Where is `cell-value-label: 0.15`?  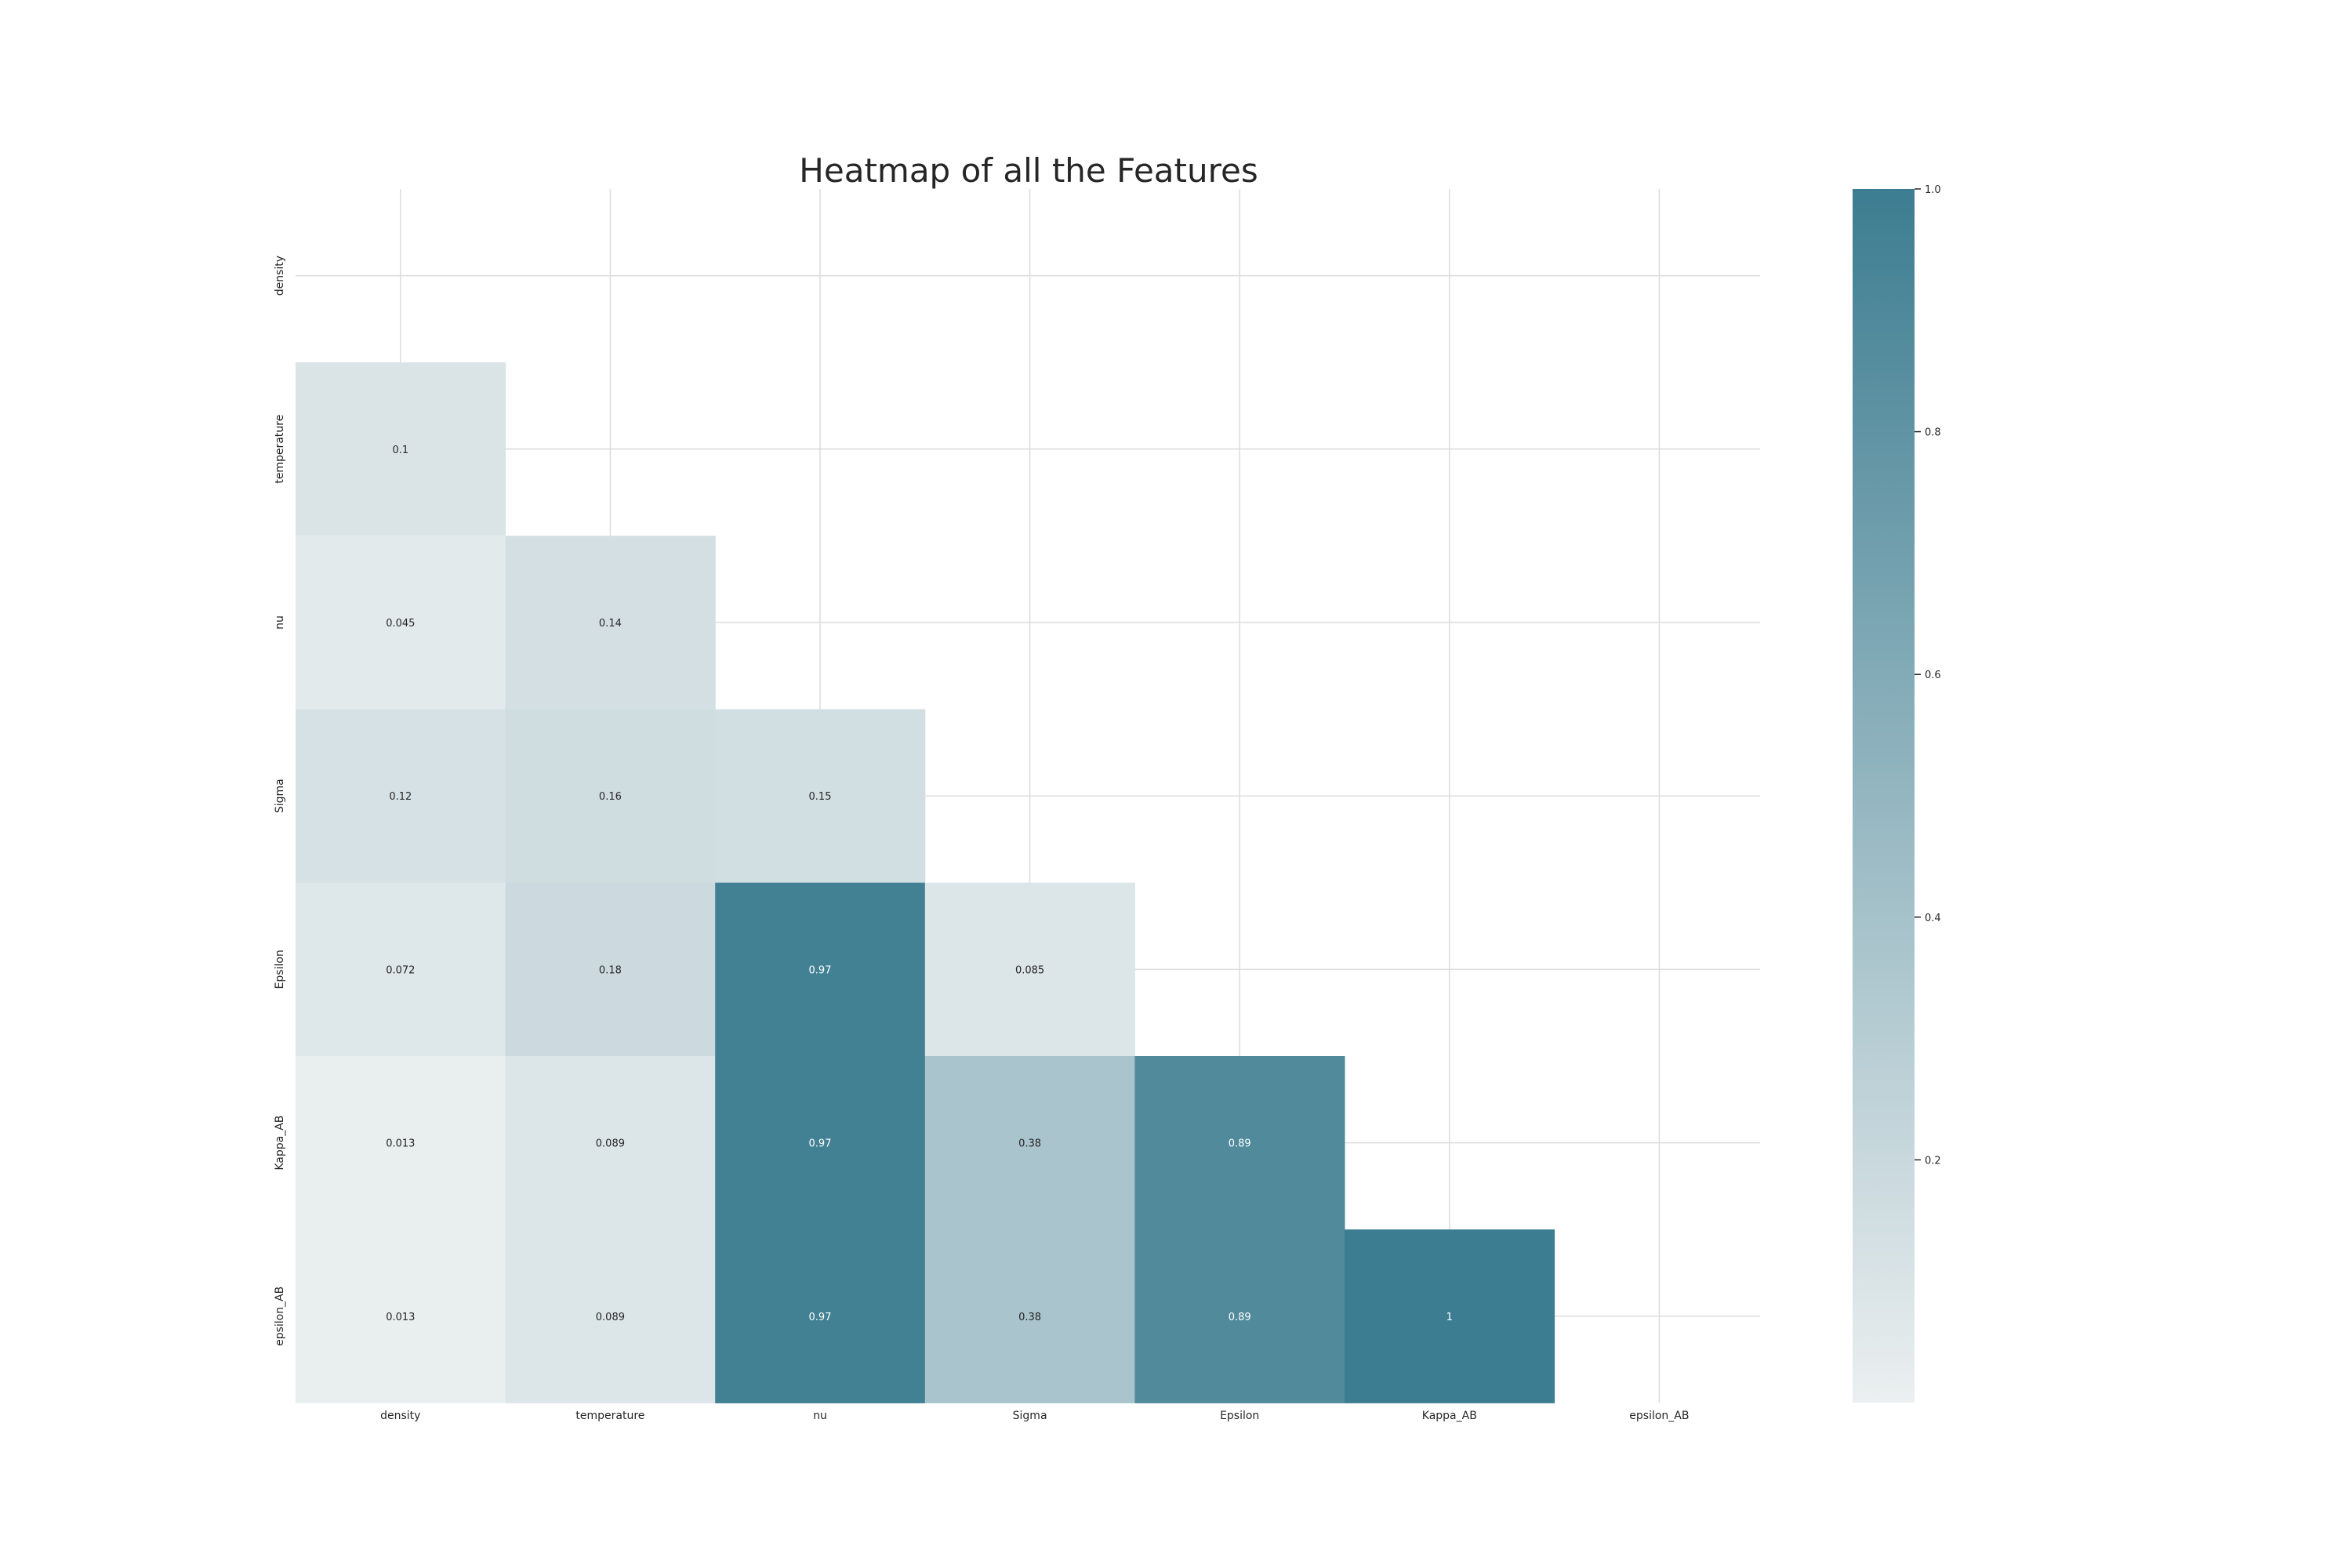 cell-value-label: 0.15 is located at coordinates (820, 797).